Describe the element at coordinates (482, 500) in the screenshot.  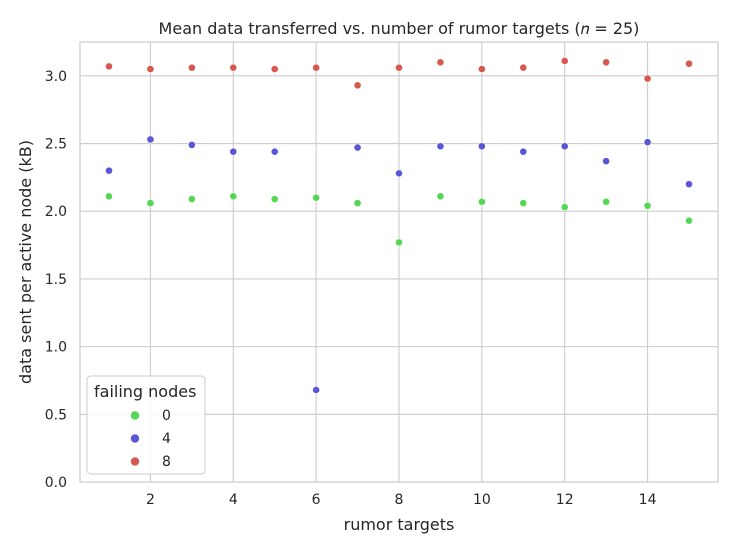
I see `x-tick-label: 10` at that location.